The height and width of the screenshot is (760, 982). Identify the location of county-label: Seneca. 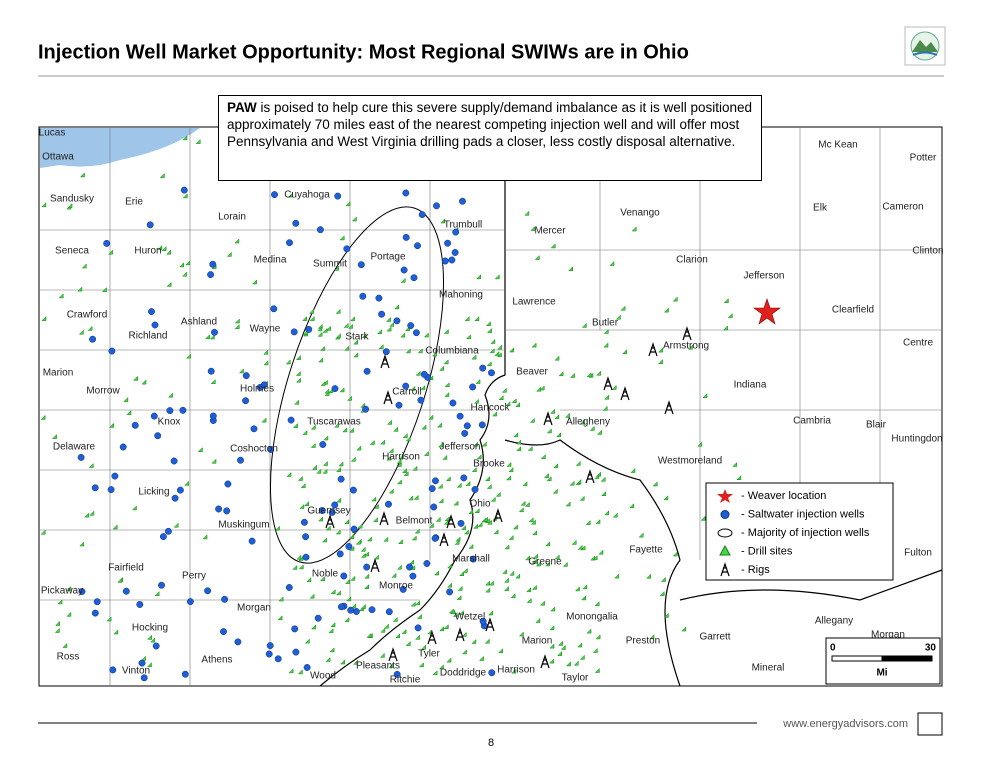
(72, 251).